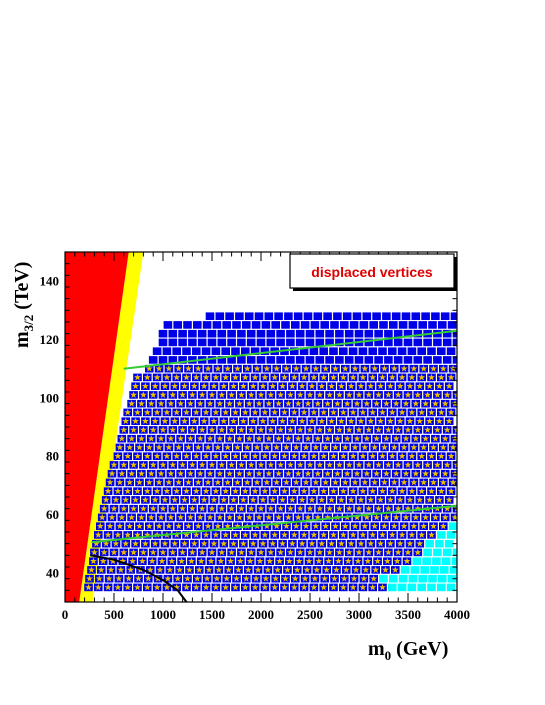 The image size is (545, 705). What do you see at coordinates (52, 514) in the screenshot?
I see `y-tick-label: 60` at bounding box center [52, 514].